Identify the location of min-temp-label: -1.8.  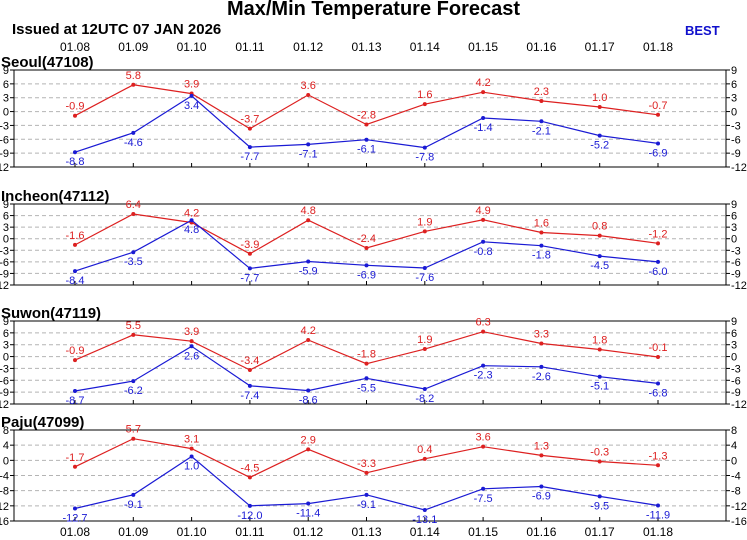
(541, 256).